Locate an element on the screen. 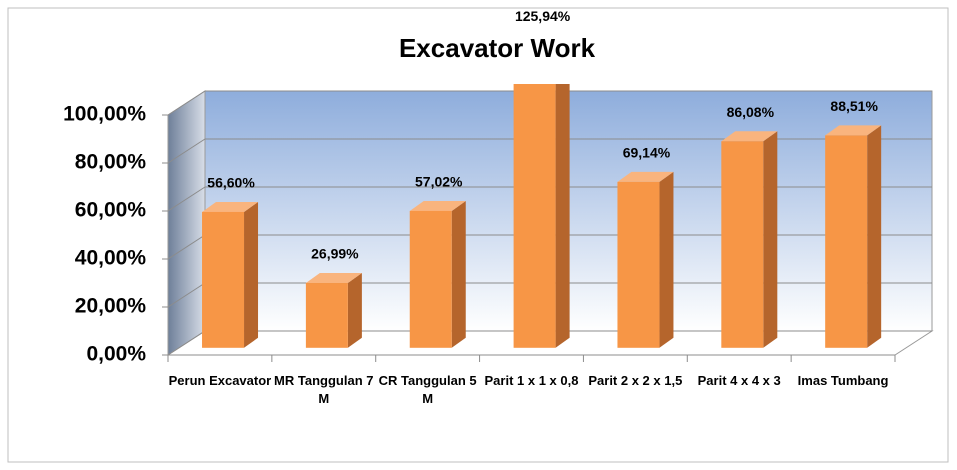  data-label: 57,02% is located at coordinates (439, 182).